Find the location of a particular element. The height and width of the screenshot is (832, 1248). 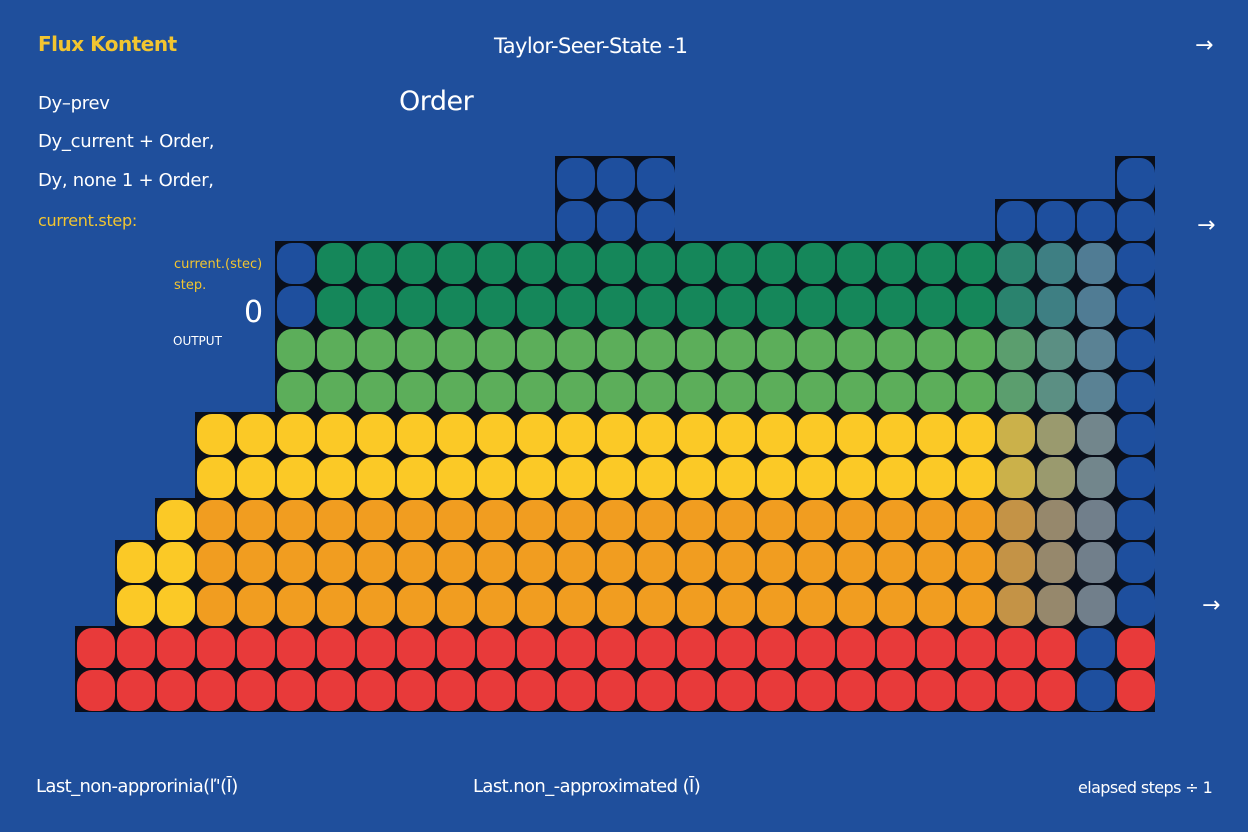

code-line-current: Dy_current + Order, is located at coordinates (126, 141).